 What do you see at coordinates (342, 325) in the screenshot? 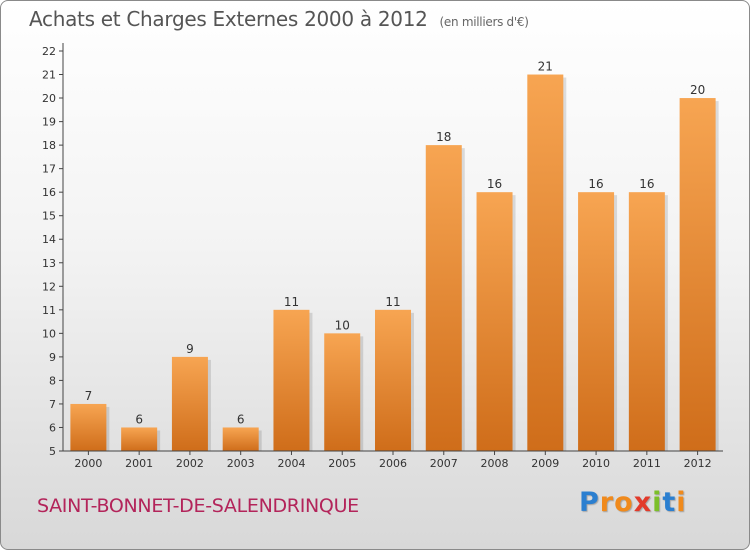
I see `bar-value-label: 10` at bounding box center [342, 325].